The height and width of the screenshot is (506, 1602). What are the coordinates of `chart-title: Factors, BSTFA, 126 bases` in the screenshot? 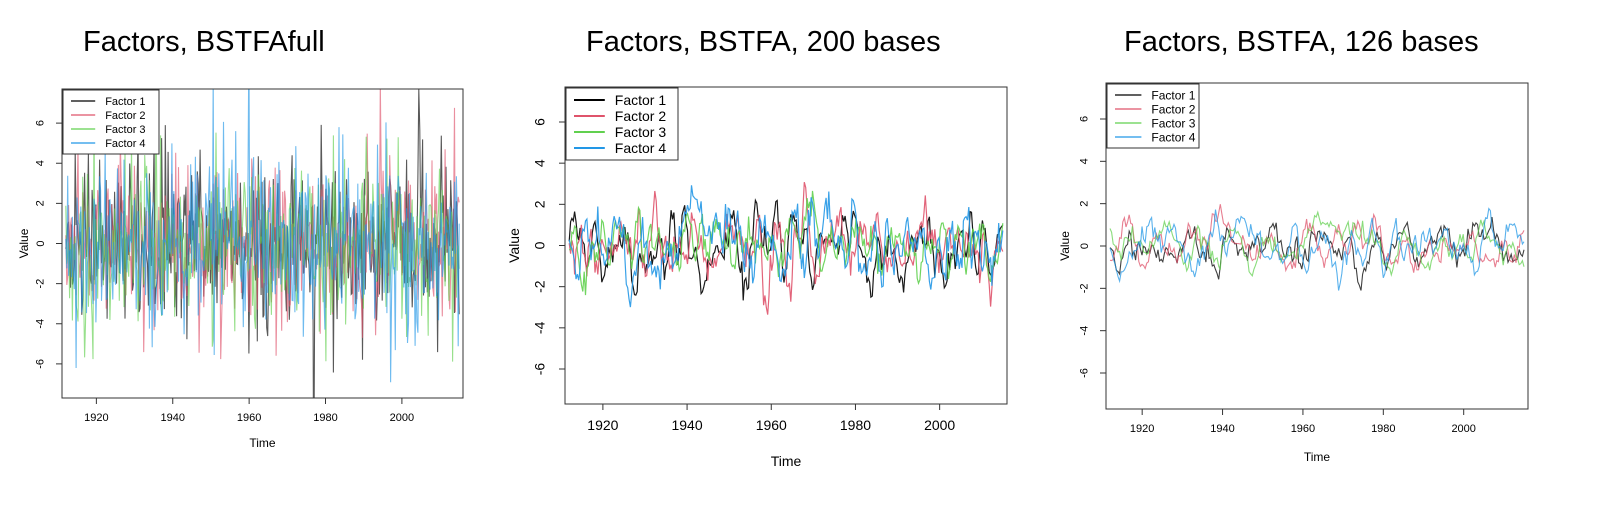 It's located at (1301, 42).